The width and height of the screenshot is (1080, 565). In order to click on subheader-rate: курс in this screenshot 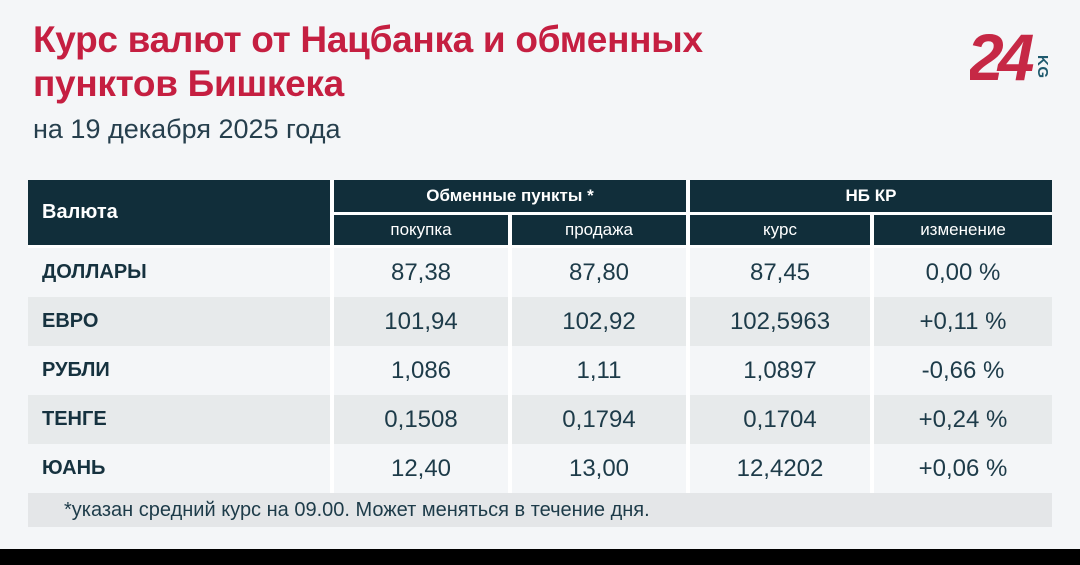, I will do `click(780, 230)`.